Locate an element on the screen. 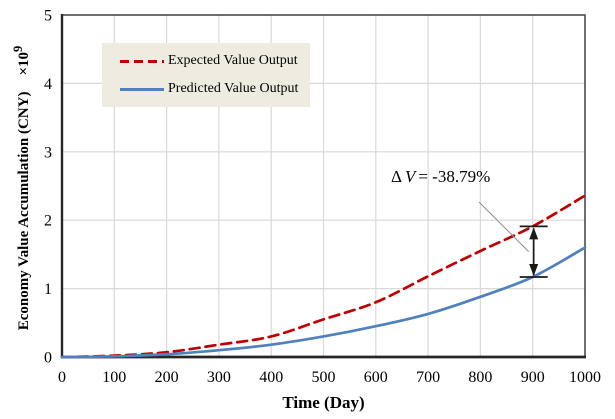 The width and height of the screenshot is (615, 419). legend-item-expected: Expected Value Output is located at coordinates (215, 61).